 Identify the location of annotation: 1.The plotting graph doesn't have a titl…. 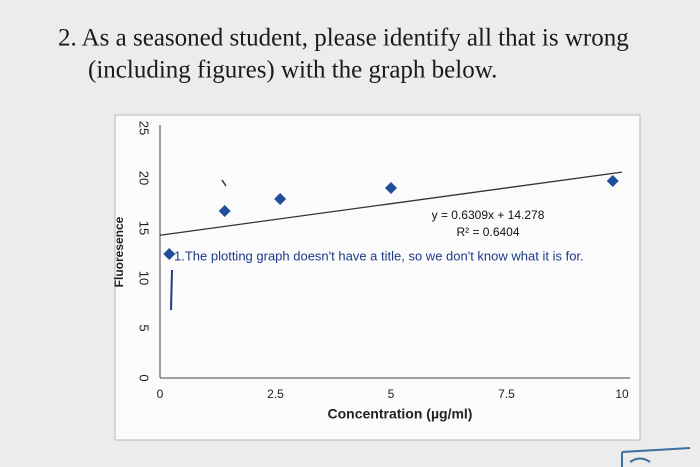
(379, 255).